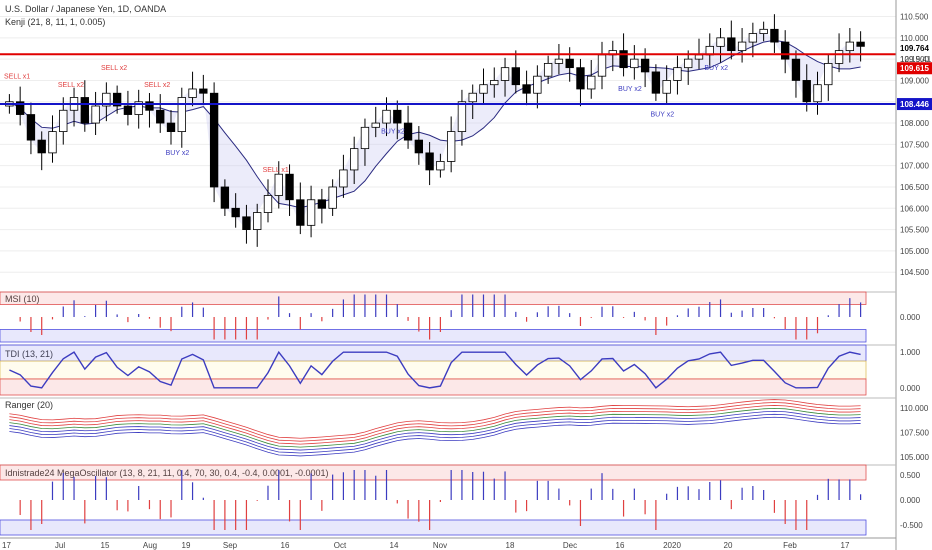  I want to click on price-tick-5: 108.000, so click(914, 123).